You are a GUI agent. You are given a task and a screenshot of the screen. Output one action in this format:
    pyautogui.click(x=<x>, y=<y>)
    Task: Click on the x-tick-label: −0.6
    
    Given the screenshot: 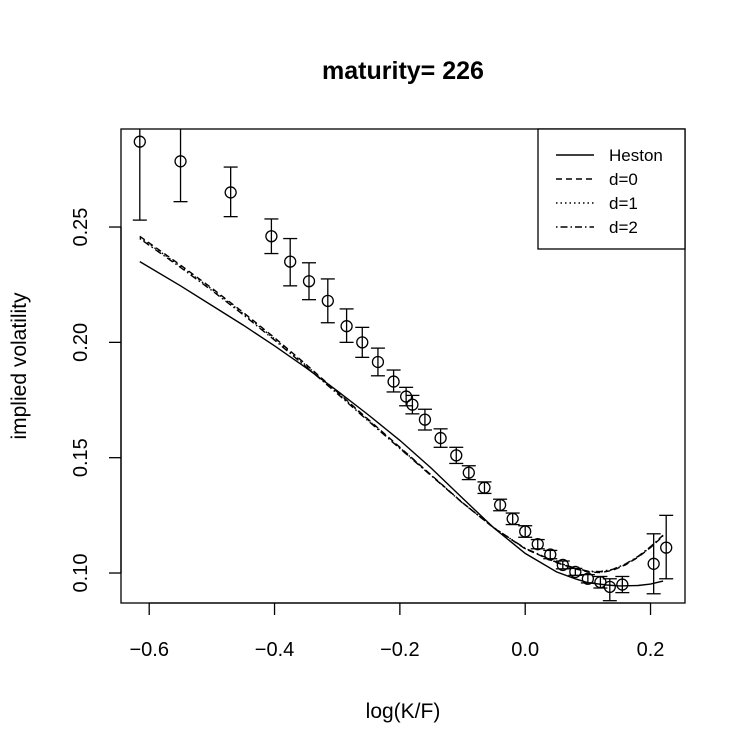 What is the action you would take?
    pyautogui.click(x=148, y=650)
    